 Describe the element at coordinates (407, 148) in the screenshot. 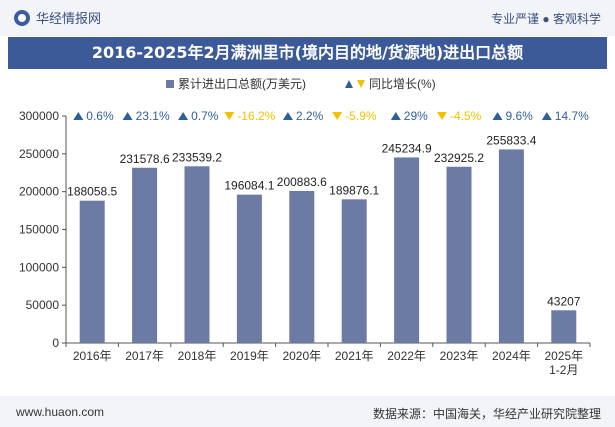

I see `bar-value-label: 245234.9` at that location.